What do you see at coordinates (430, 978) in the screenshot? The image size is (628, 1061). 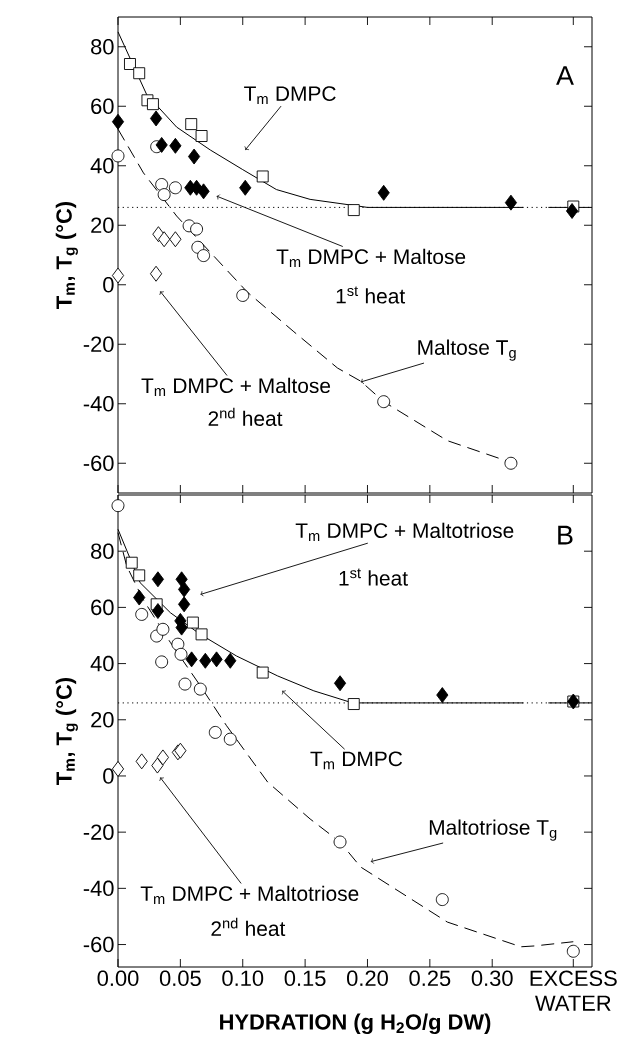 I see `x-tick-label: 0.25` at bounding box center [430, 978].